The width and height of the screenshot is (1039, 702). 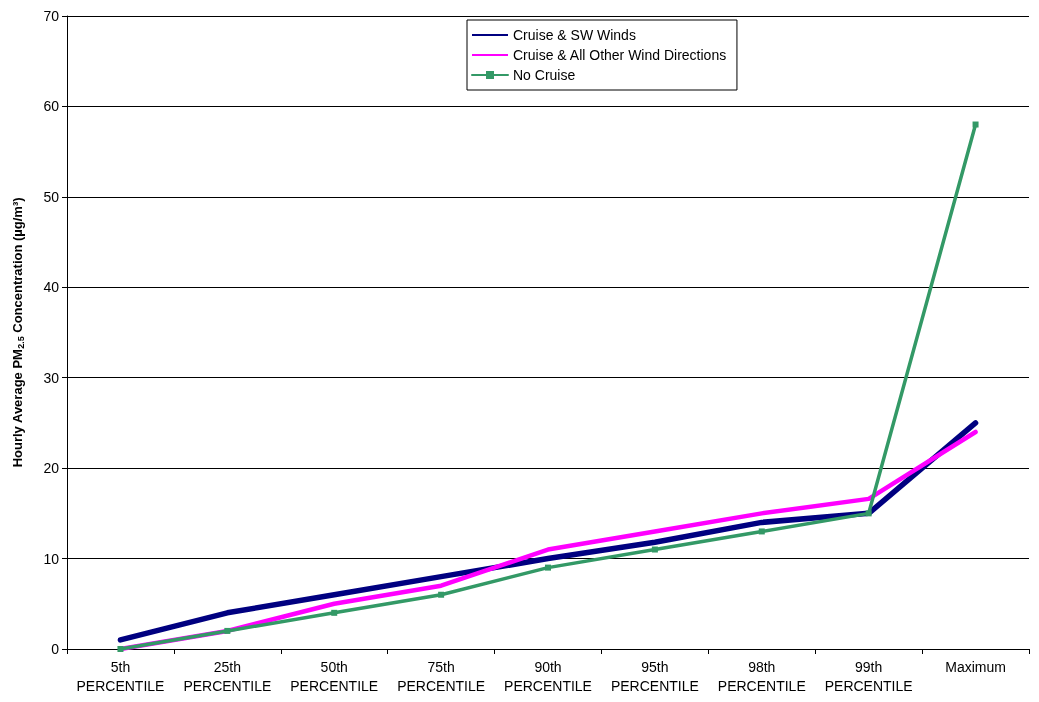 What do you see at coordinates (18, 332) in the screenshot?
I see `y-axis-title: Hourly Average PM2.5 Concentration (µg/m³)` at bounding box center [18, 332].